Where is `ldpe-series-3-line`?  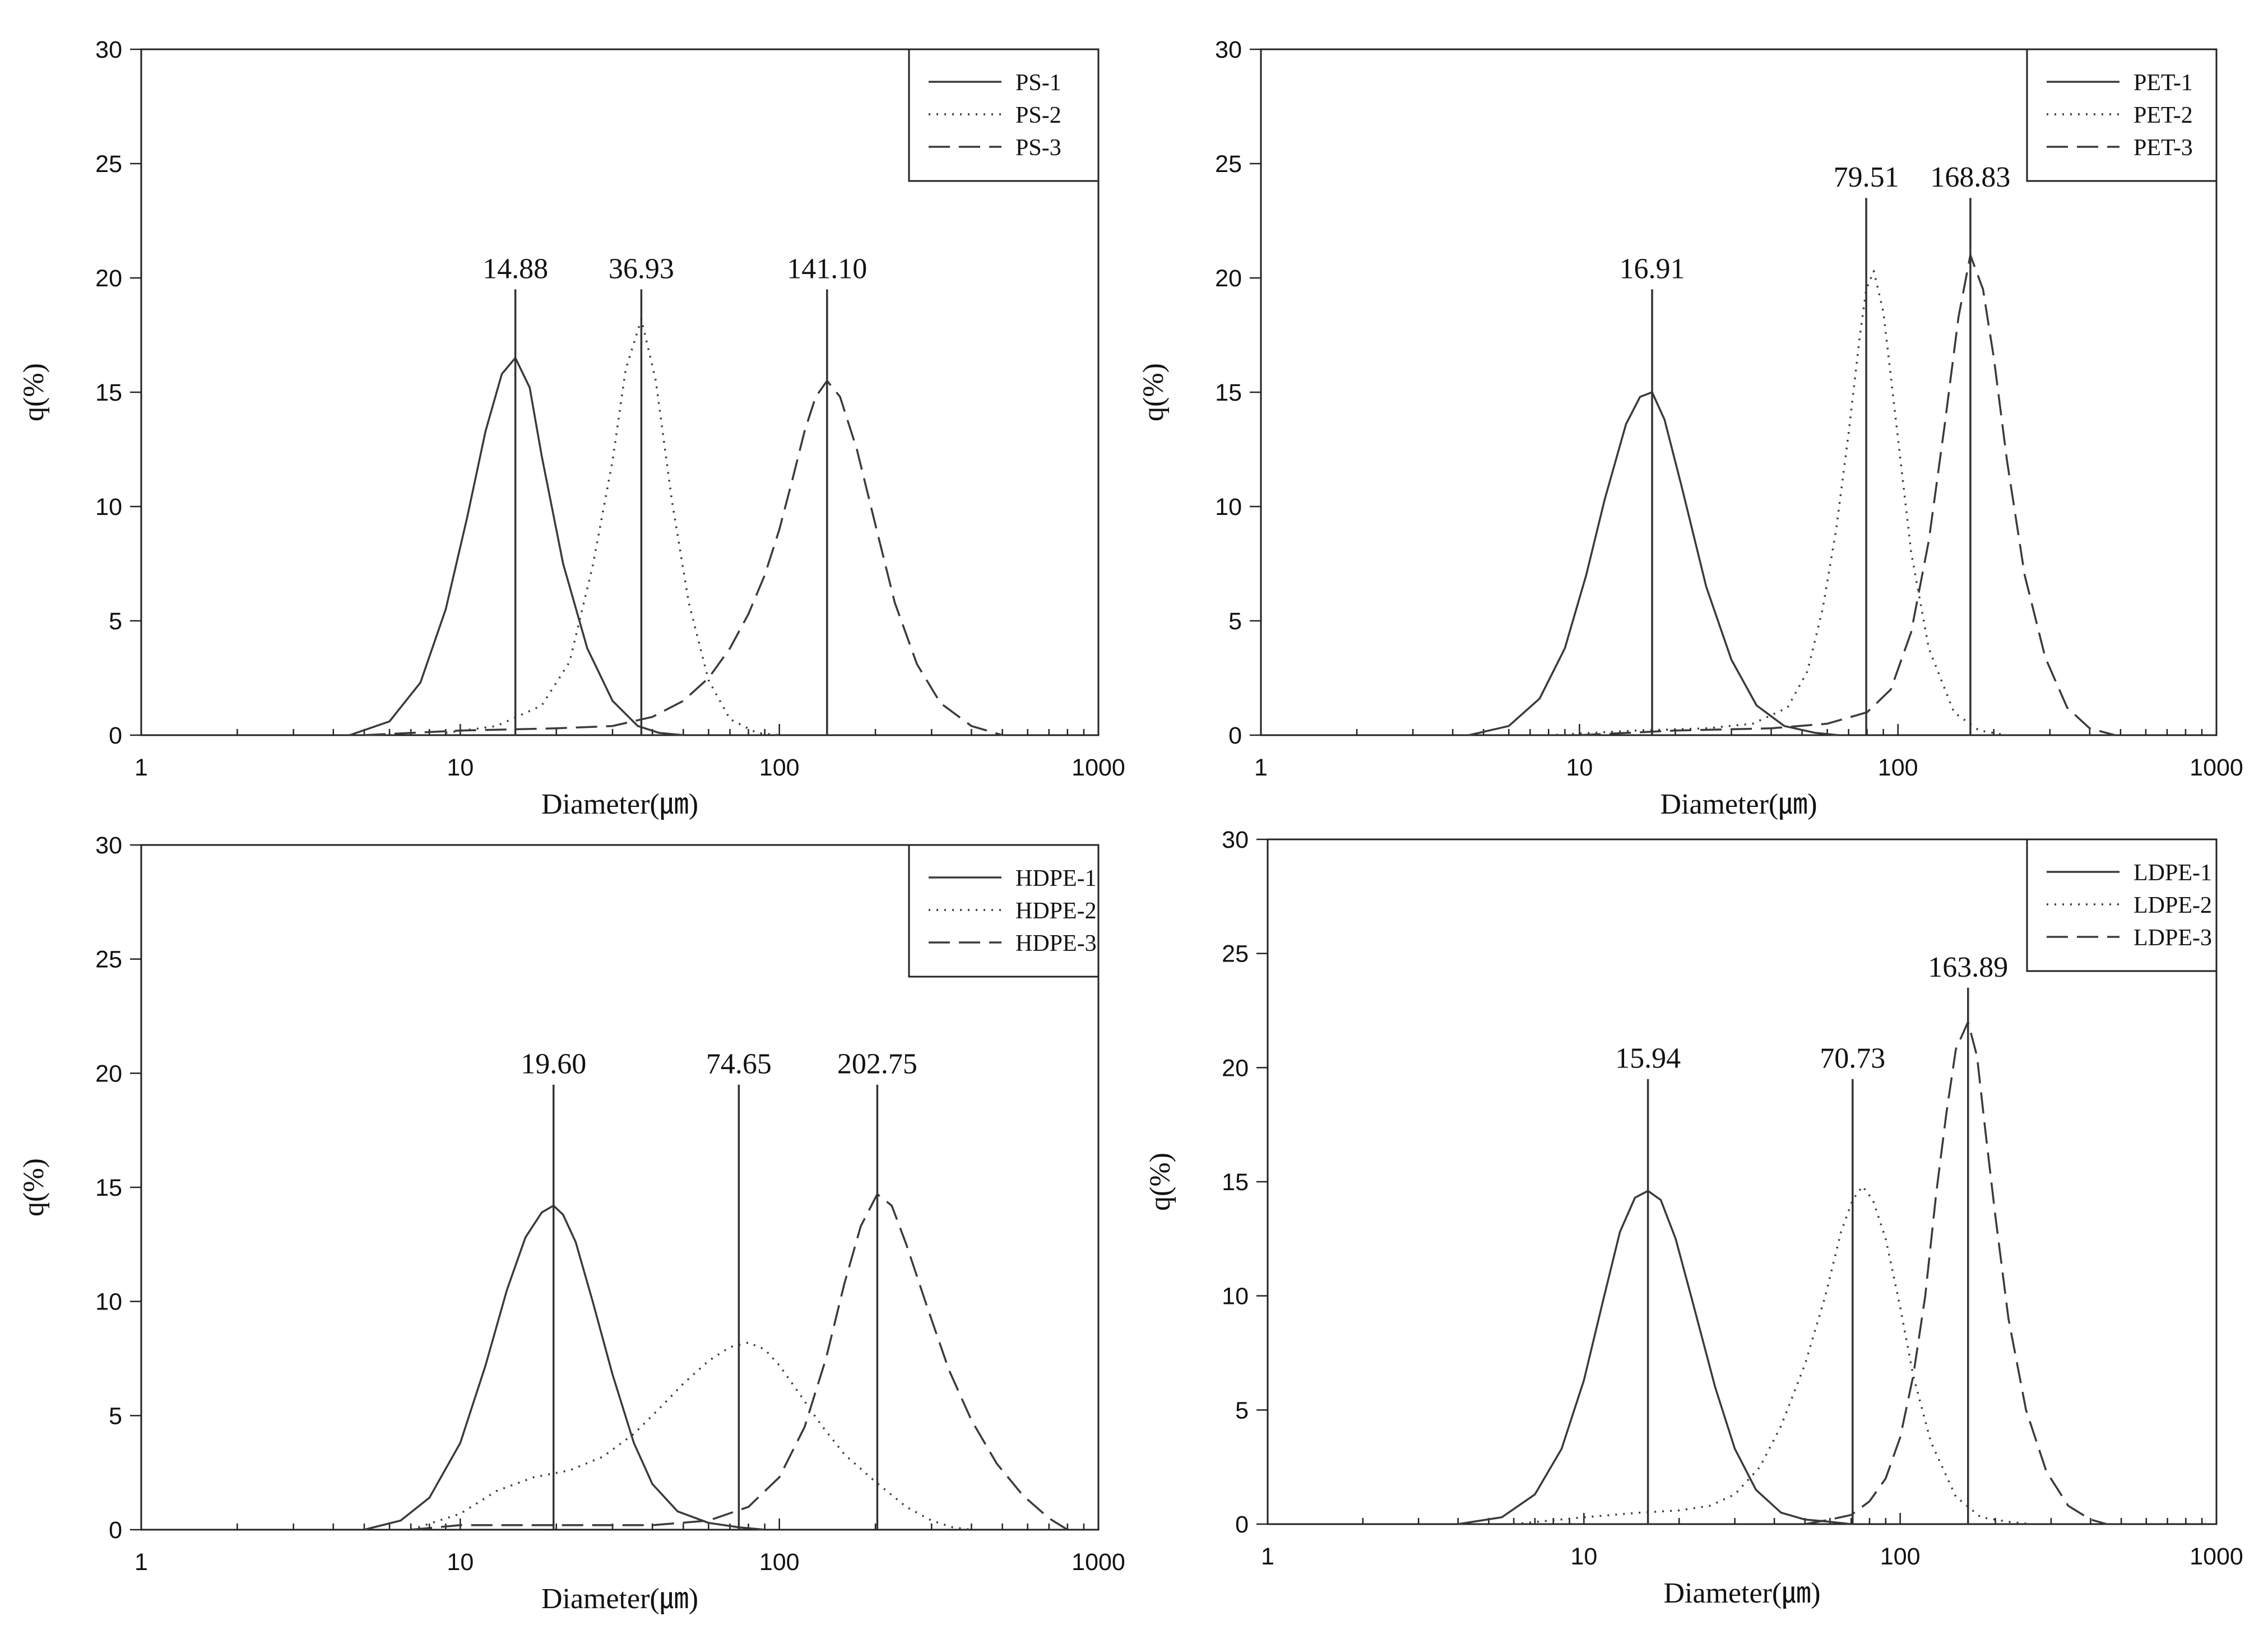 ldpe-series-3-line is located at coordinates (1956, 1273).